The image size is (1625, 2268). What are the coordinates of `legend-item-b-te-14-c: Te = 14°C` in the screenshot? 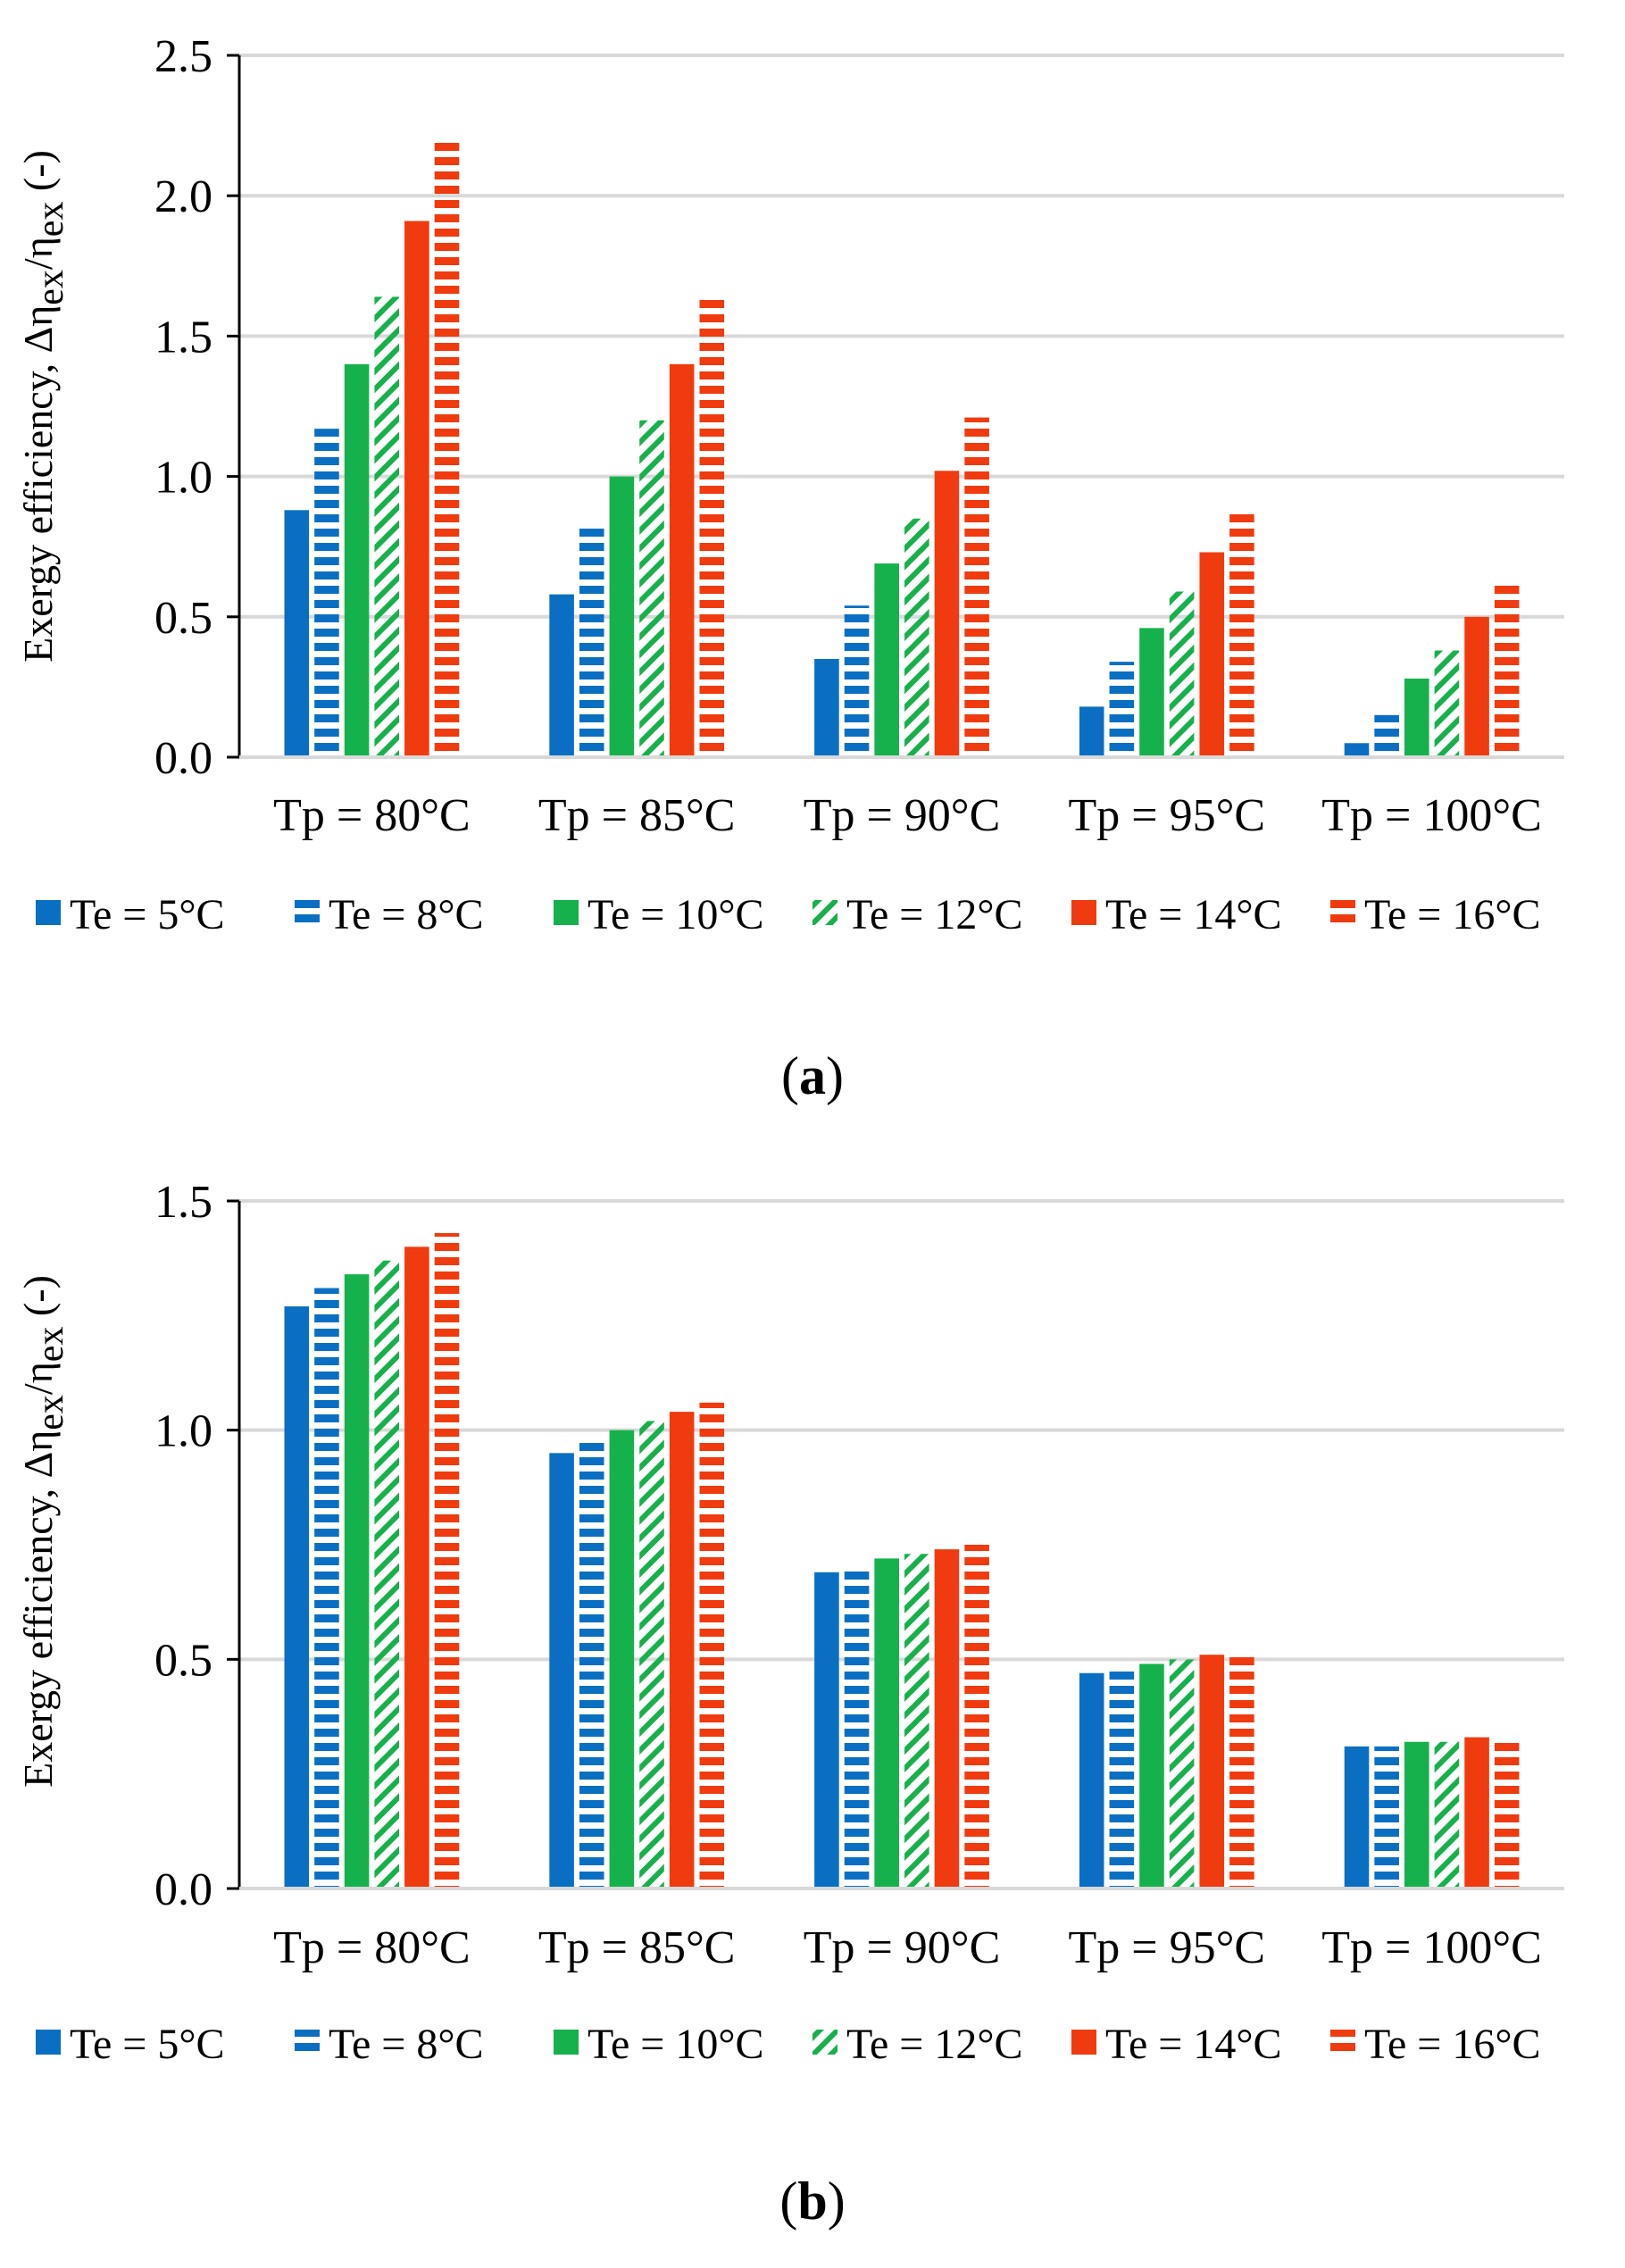 It's located at (1177, 2044).